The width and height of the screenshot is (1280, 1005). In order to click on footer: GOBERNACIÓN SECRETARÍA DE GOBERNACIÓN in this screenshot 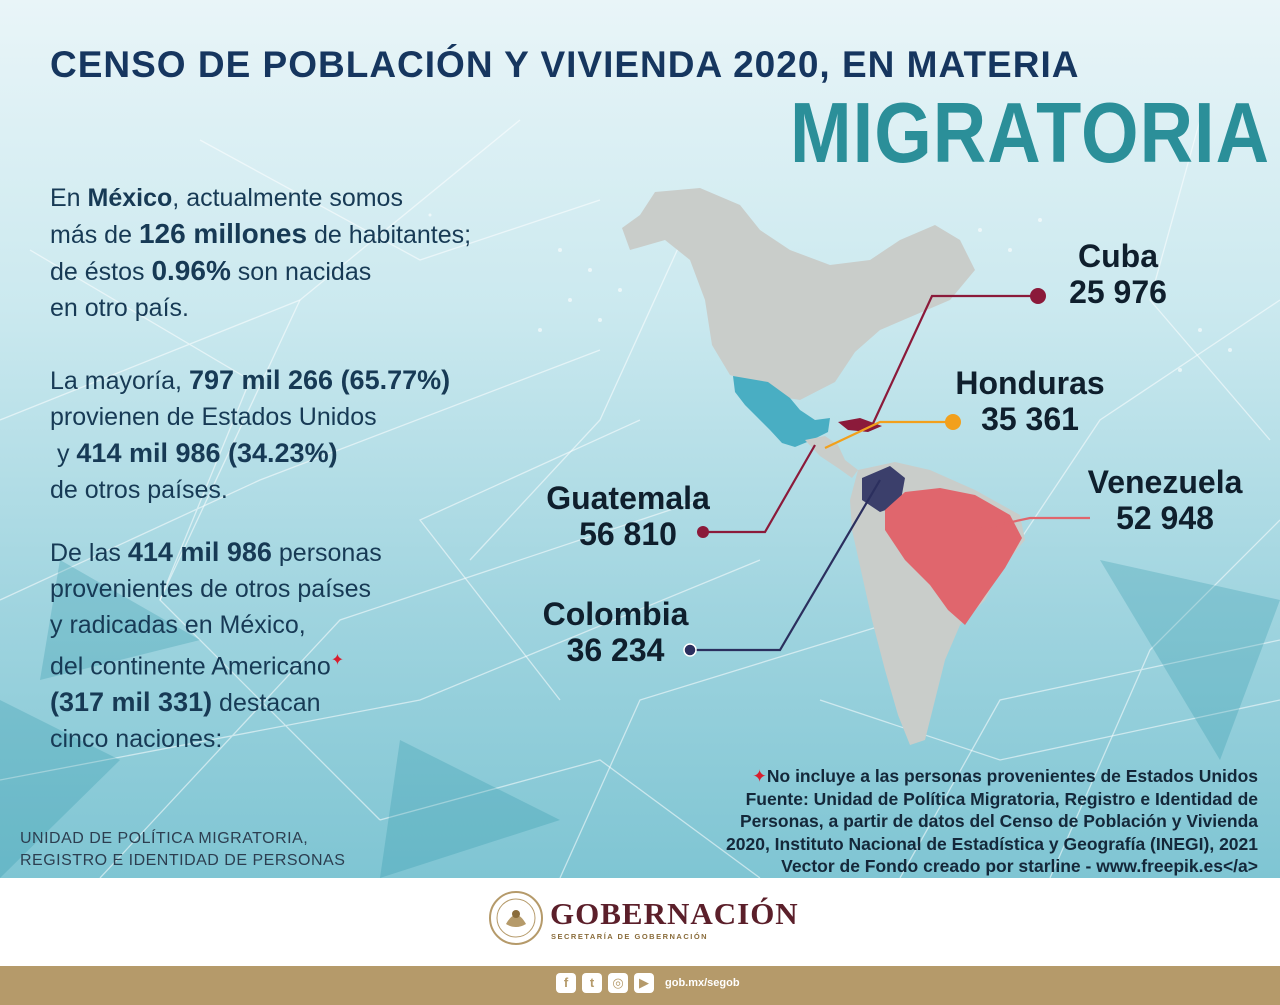, I will do `click(640, 924)`.